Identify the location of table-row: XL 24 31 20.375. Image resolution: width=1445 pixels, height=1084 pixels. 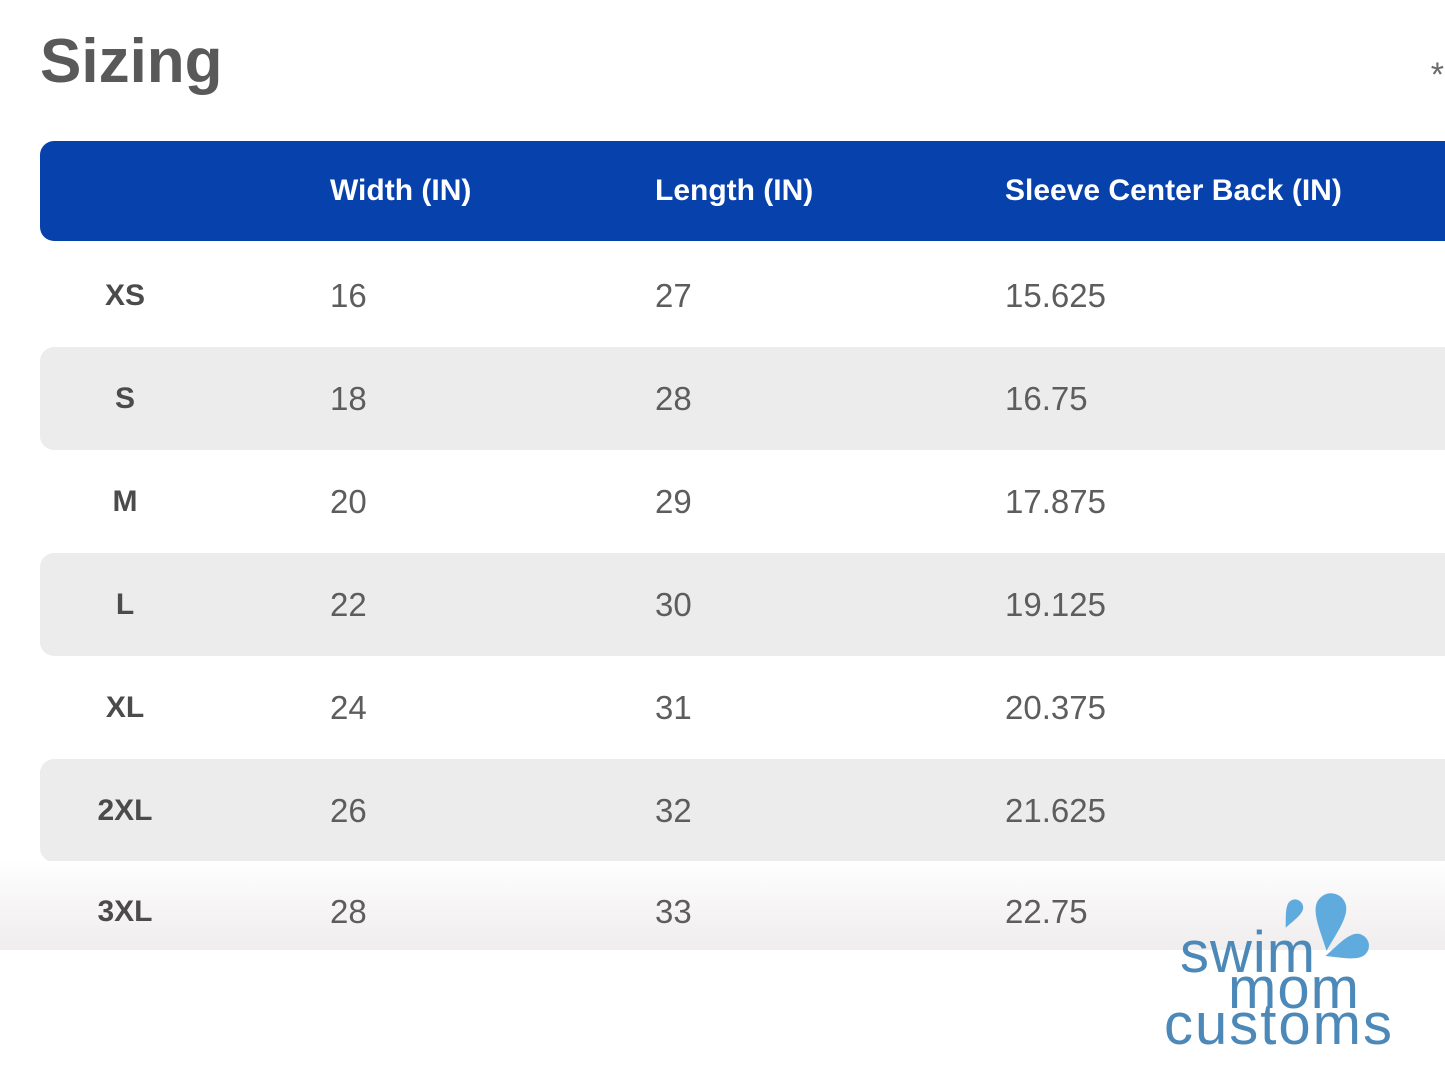
(742, 707).